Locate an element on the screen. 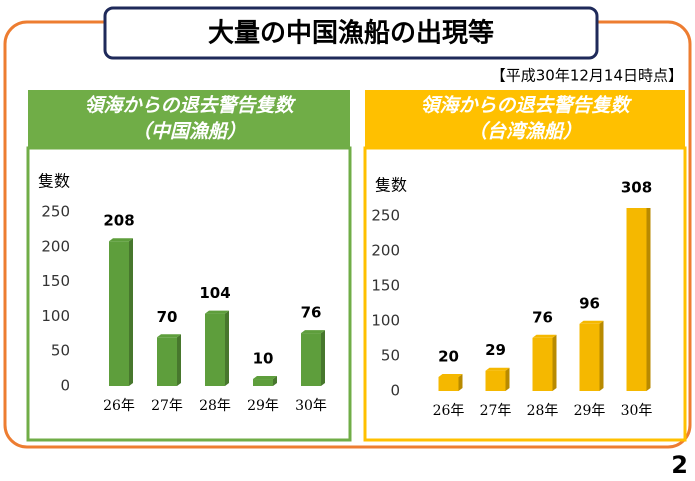 This screenshot has height=481, width=695. page-number: 2 is located at coordinates (679, 465).